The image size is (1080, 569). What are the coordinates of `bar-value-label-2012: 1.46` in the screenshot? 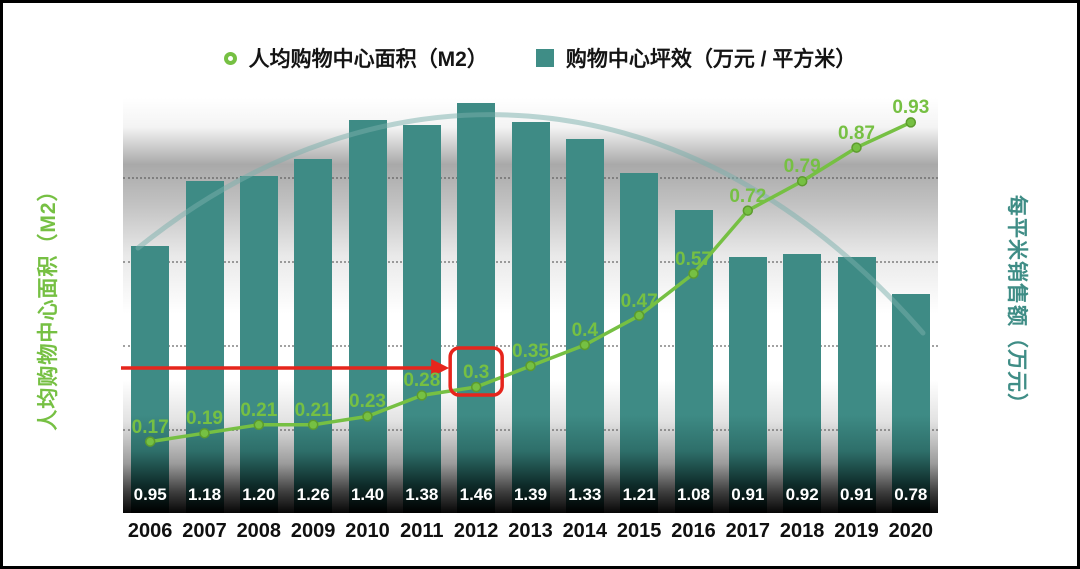 It's located at (476, 494).